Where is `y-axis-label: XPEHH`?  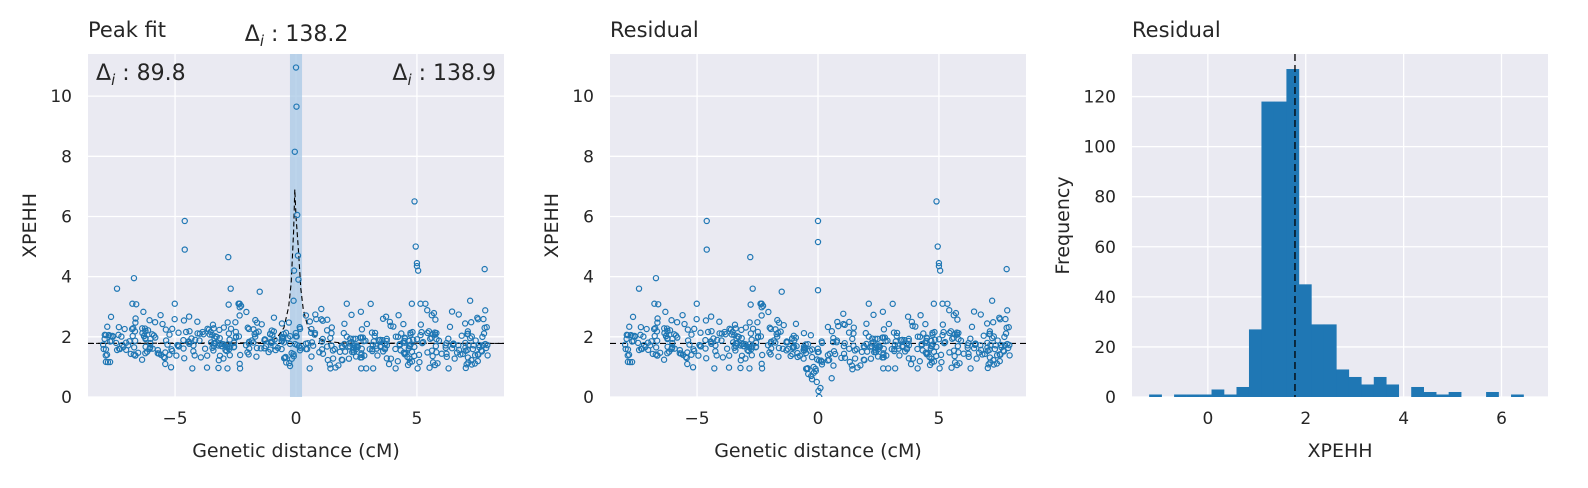 y-axis-label: XPEHH is located at coordinates (552, 225).